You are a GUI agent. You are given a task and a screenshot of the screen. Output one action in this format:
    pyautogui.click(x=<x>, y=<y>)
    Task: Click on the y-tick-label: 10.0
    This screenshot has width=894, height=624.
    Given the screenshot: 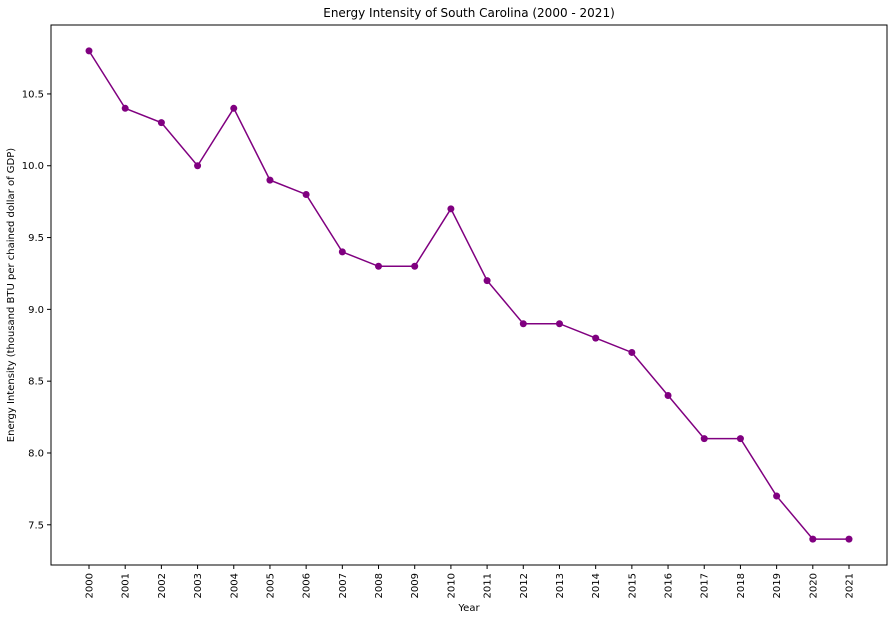 What is the action you would take?
    pyautogui.click(x=33, y=166)
    